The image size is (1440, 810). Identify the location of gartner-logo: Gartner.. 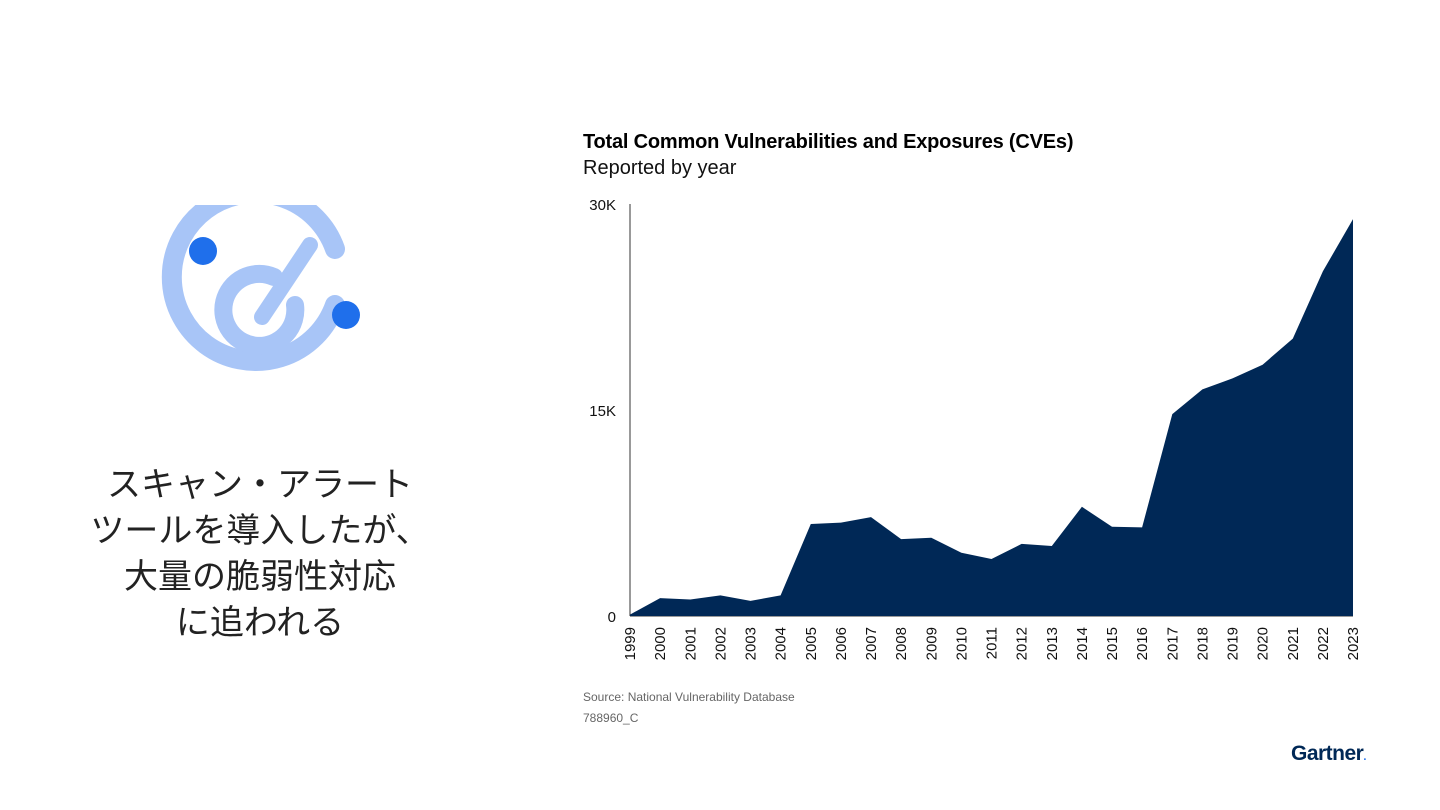
(1328, 754).